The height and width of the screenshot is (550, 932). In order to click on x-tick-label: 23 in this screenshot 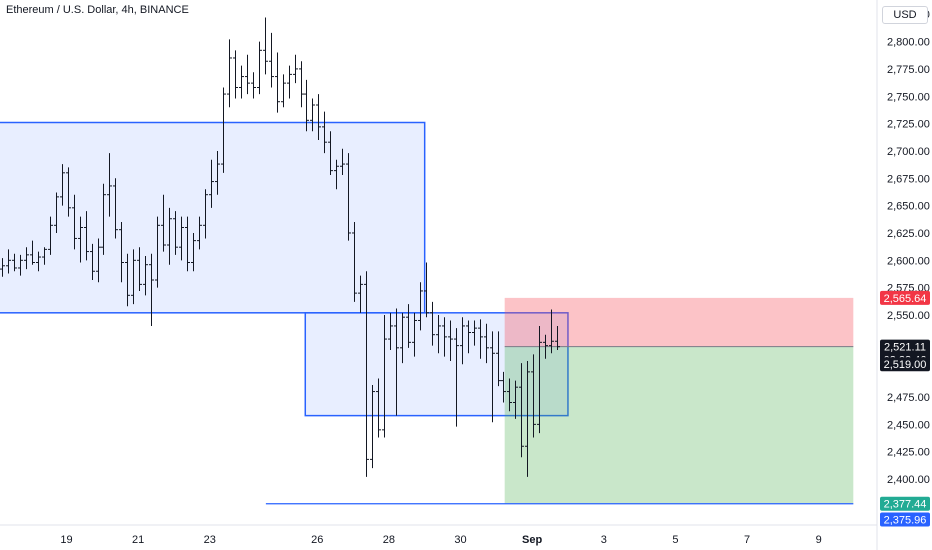, I will do `click(210, 540)`.